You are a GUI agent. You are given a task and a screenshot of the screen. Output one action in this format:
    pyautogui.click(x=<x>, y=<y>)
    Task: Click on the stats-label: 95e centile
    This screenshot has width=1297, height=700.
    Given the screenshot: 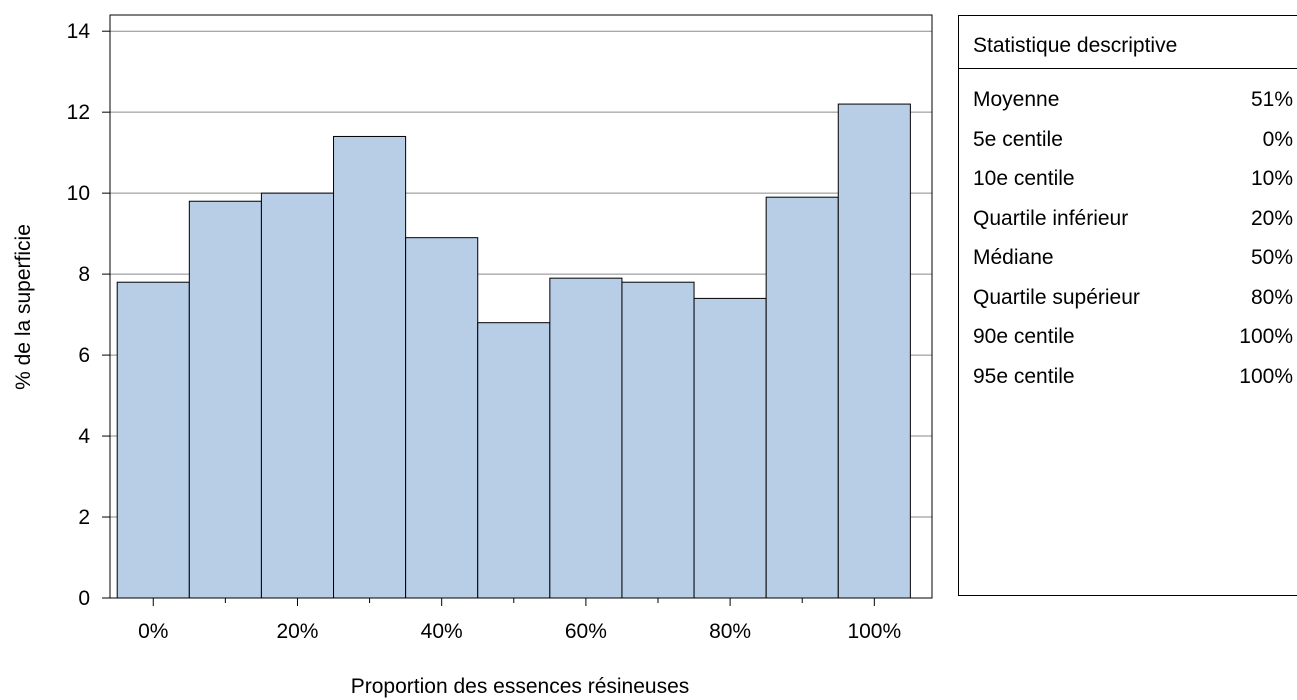 What is the action you would take?
    pyautogui.click(x=1024, y=376)
    